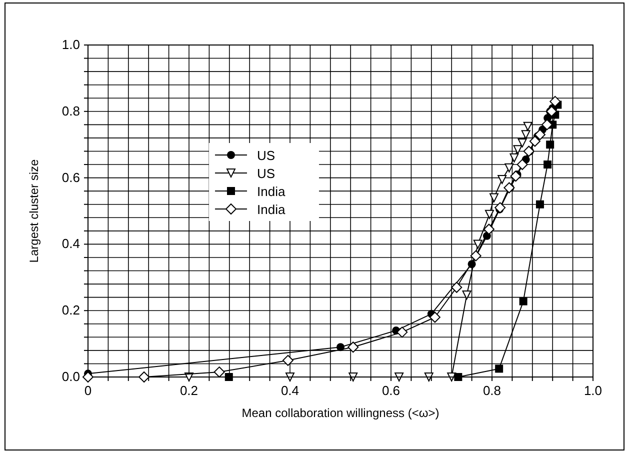  I want to click on y-tick-label: 0.8, so click(71, 110).